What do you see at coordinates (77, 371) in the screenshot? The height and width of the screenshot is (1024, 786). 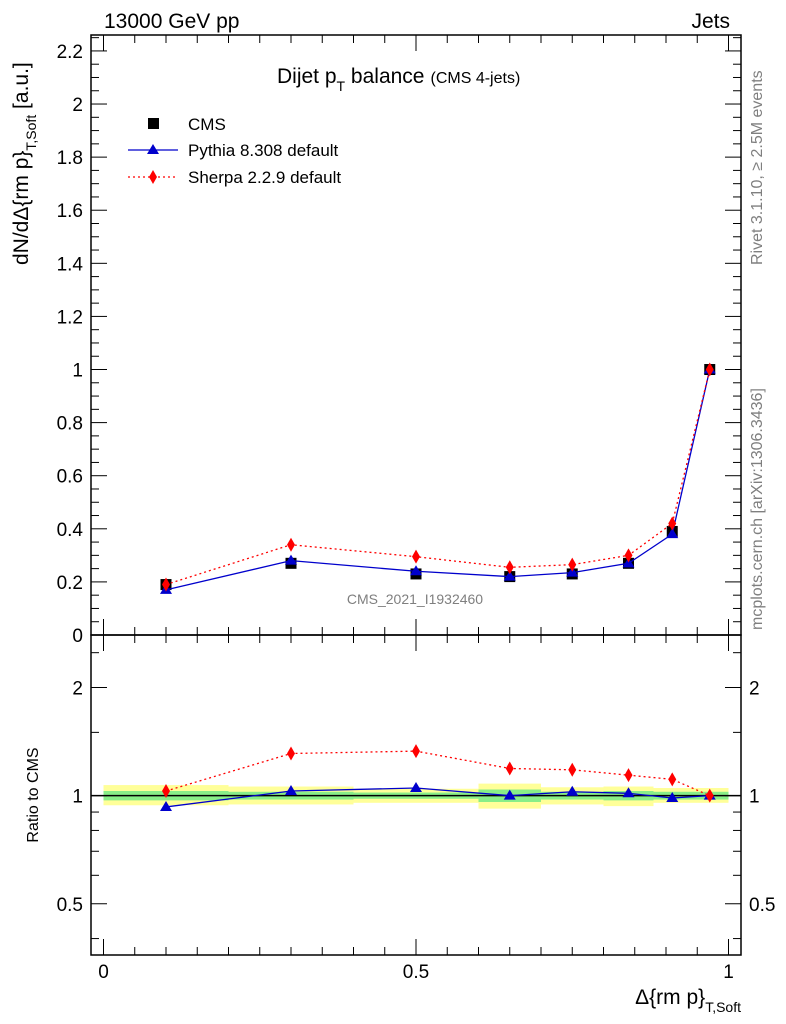 I see `main-y-tick-label: 1` at bounding box center [77, 371].